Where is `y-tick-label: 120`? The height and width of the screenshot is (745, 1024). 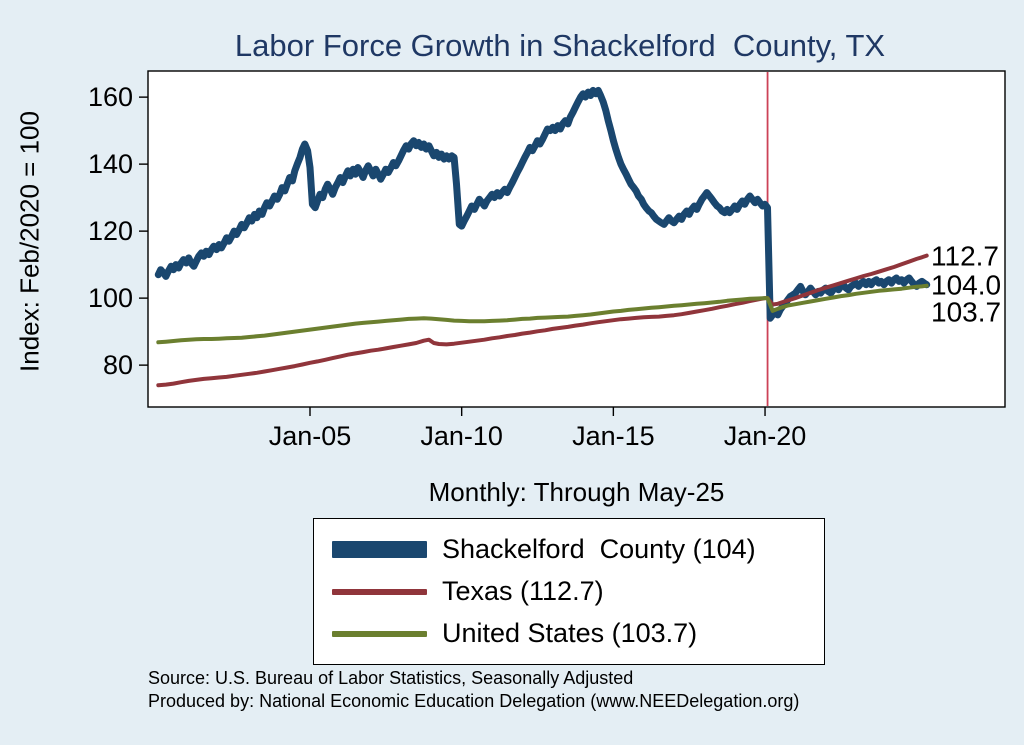
y-tick-label: 120 is located at coordinates (110, 231).